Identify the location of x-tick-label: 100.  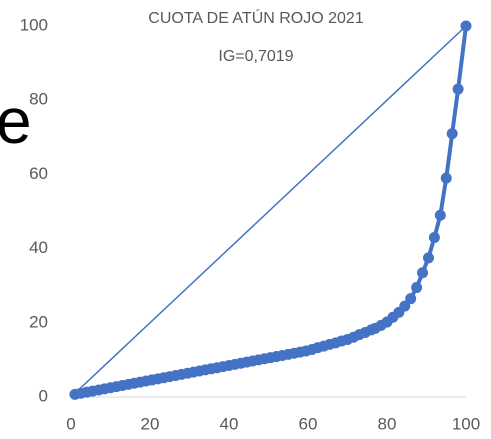
(466, 423).